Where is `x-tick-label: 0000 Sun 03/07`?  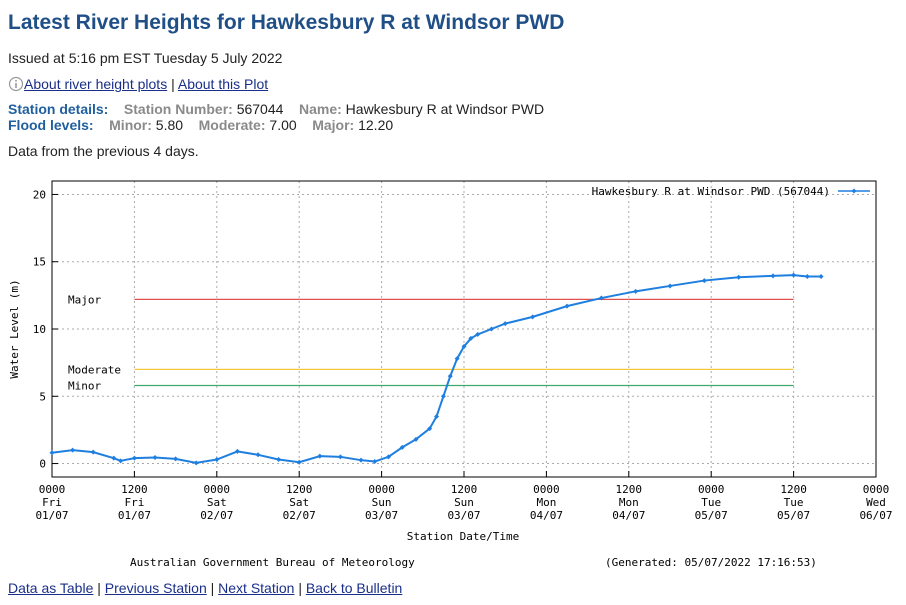
x-tick-label: 0000 Sun 03/07 is located at coordinates (381, 502).